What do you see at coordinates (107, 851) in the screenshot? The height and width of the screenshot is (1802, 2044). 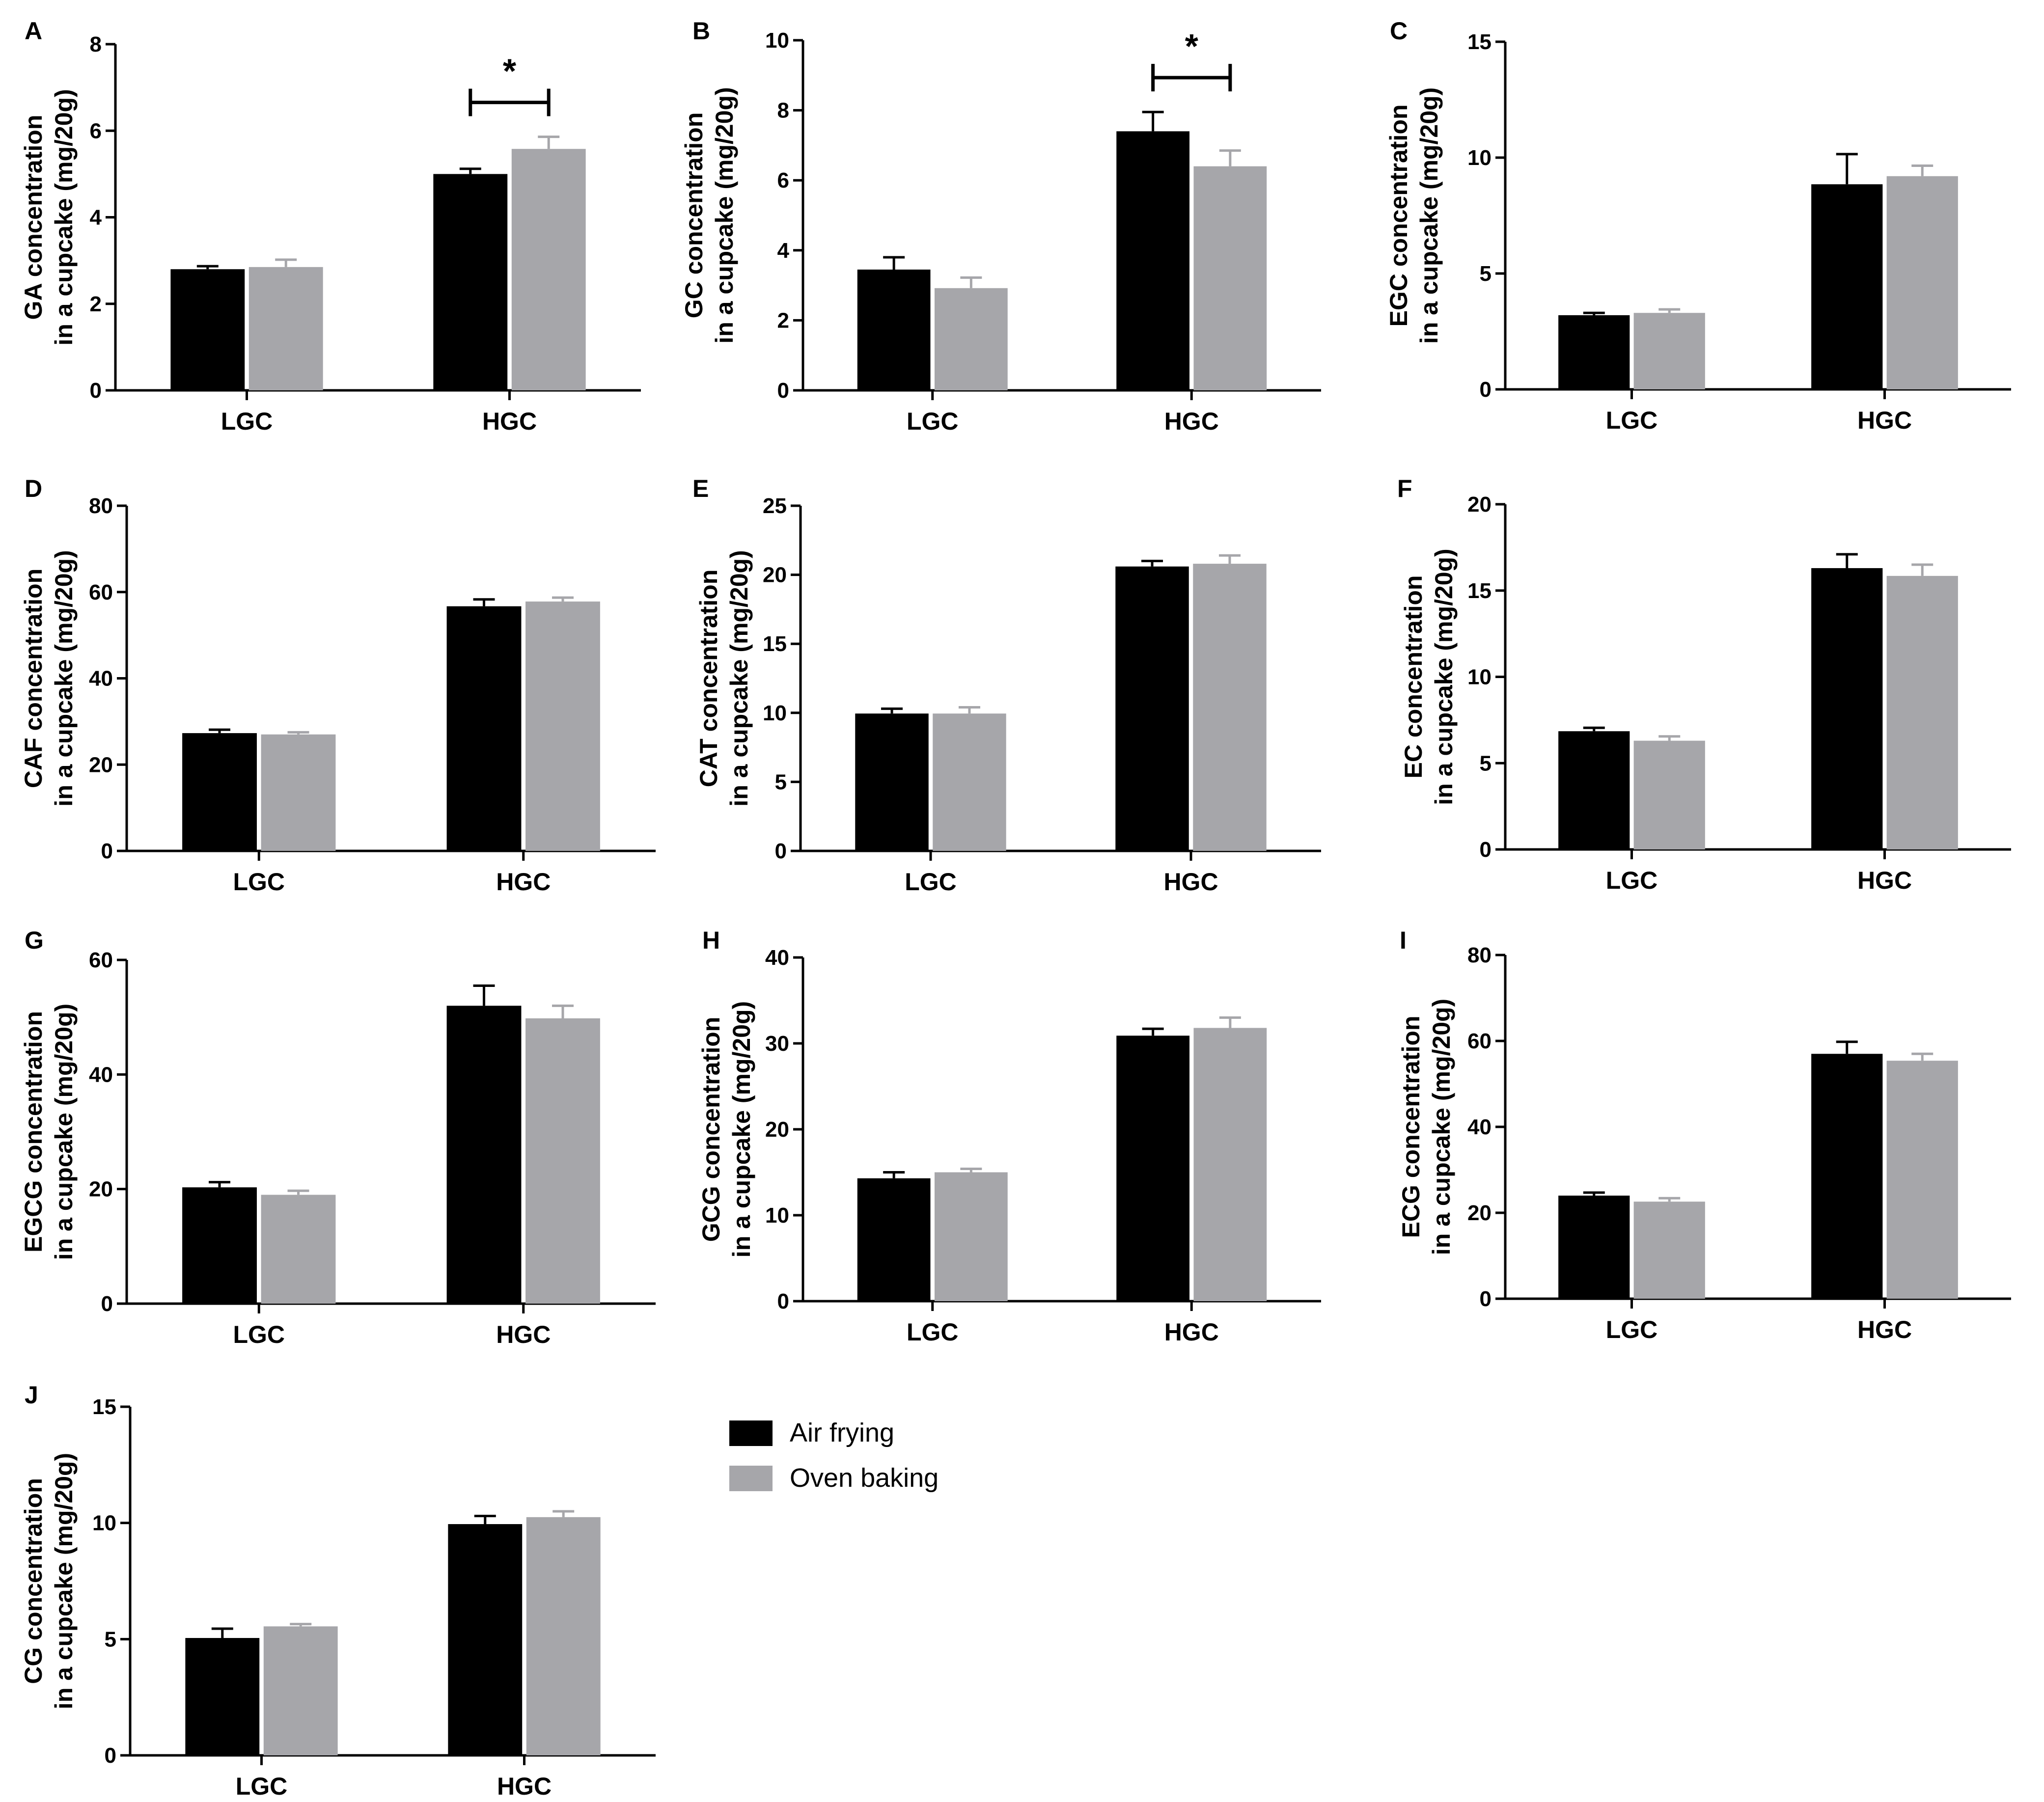 I see `y-tick-label-d: 0` at bounding box center [107, 851].